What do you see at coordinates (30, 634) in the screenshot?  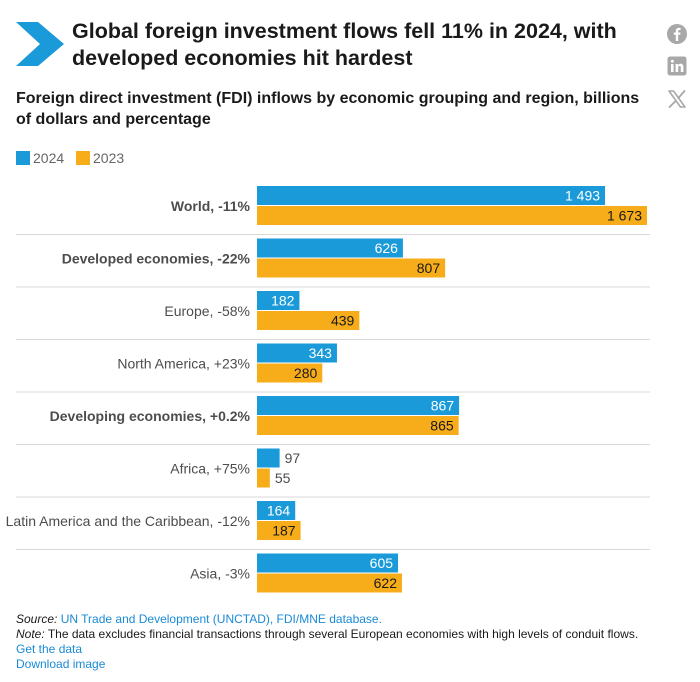 I see `note-label: Note:` at bounding box center [30, 634].